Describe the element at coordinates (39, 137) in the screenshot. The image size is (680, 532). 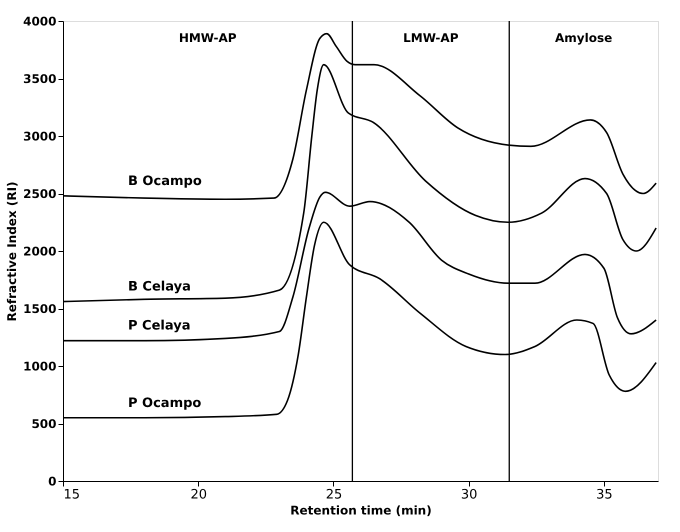
I see `y-tick-label: 3000` at that location.